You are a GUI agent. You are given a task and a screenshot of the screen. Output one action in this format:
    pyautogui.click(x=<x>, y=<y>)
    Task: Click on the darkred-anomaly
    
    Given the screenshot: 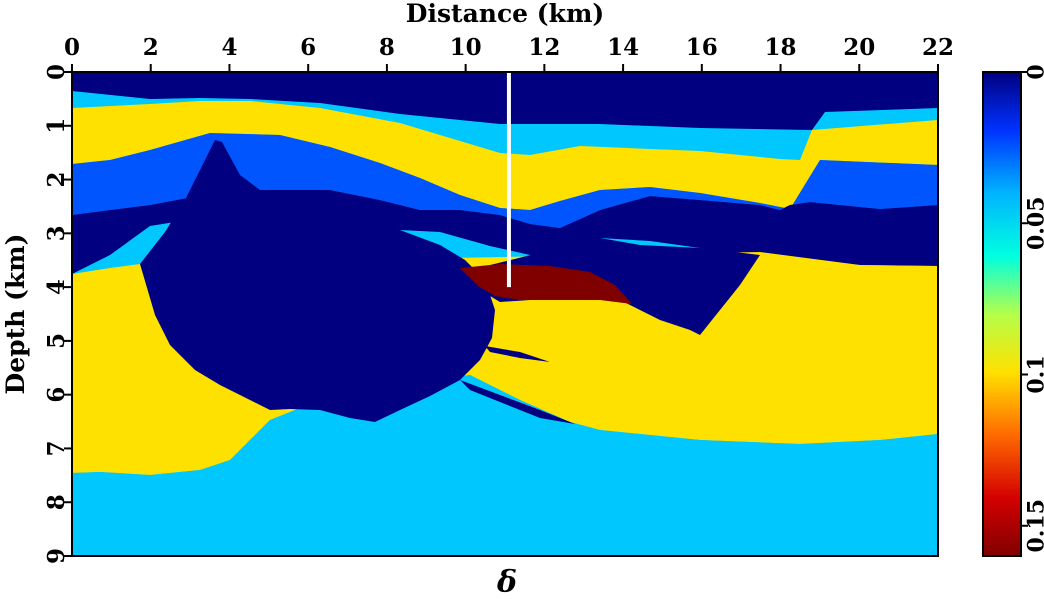 What is the action you would take?
    pyautogui.click(x=546, y=284)
    